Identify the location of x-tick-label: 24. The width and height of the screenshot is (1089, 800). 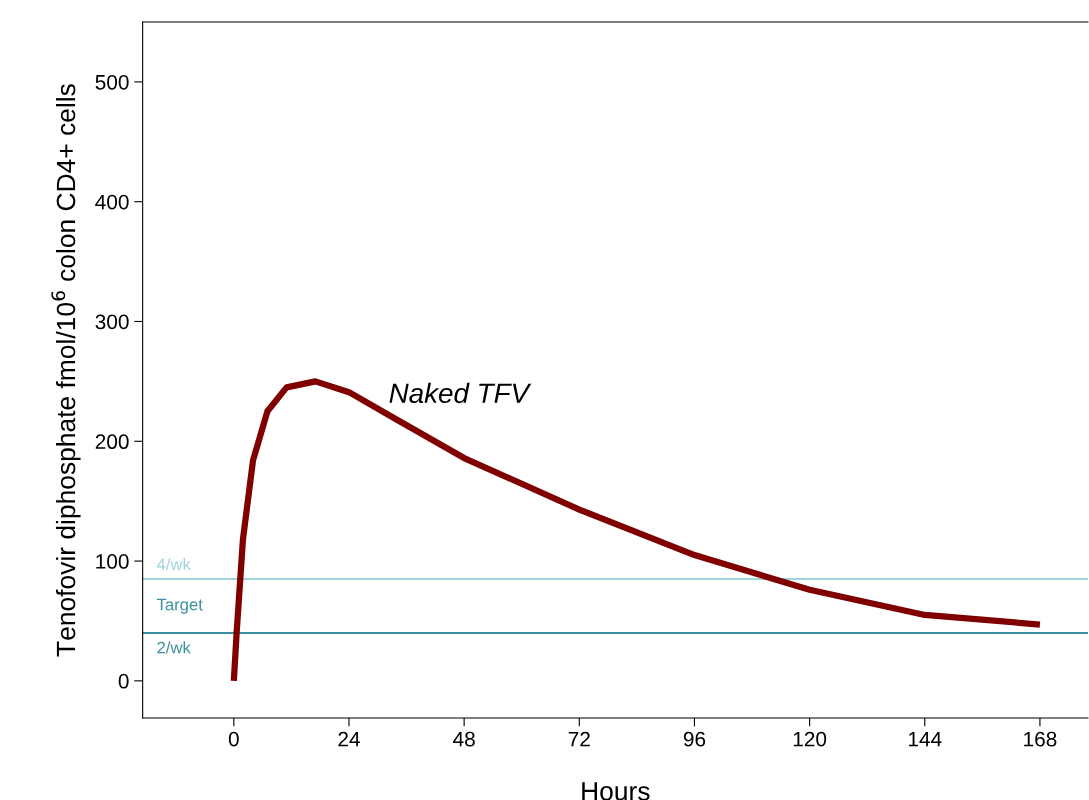
(349, 739).